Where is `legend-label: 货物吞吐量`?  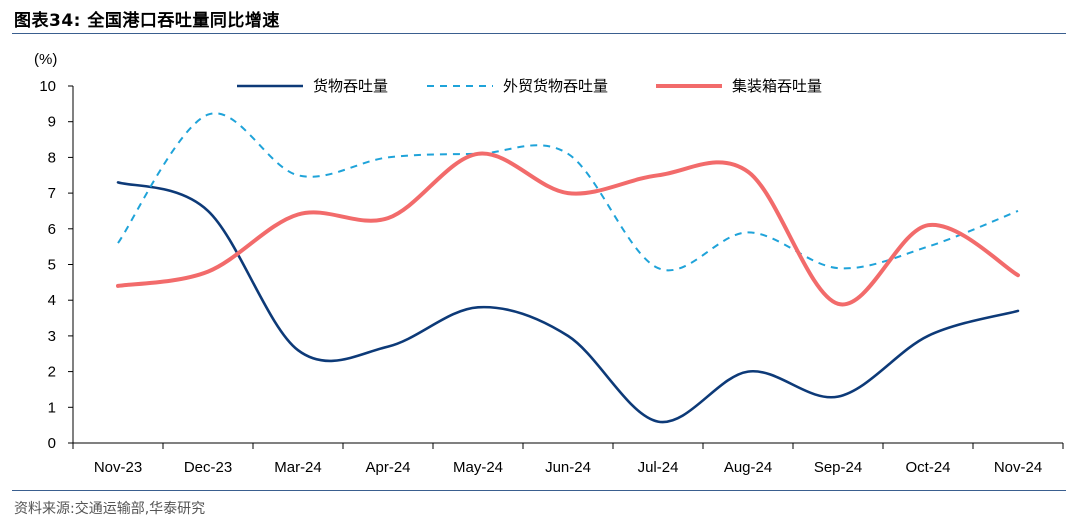 legend-label: 货物吞吐量 is located at coordinates (350, 86).